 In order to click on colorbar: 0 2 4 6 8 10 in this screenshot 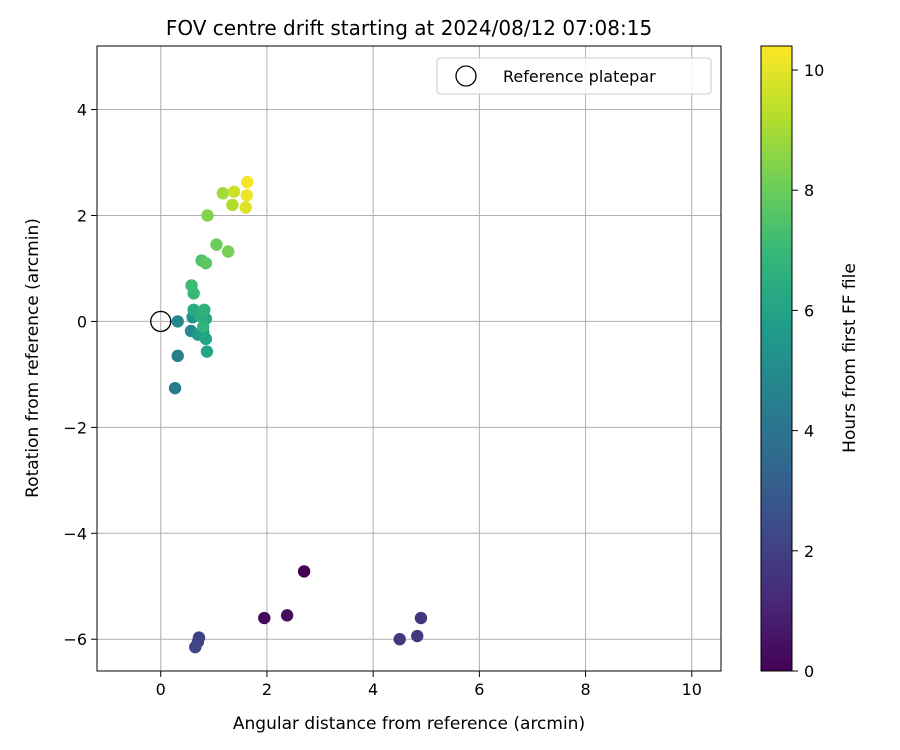, I will do `click(792, 363)`.